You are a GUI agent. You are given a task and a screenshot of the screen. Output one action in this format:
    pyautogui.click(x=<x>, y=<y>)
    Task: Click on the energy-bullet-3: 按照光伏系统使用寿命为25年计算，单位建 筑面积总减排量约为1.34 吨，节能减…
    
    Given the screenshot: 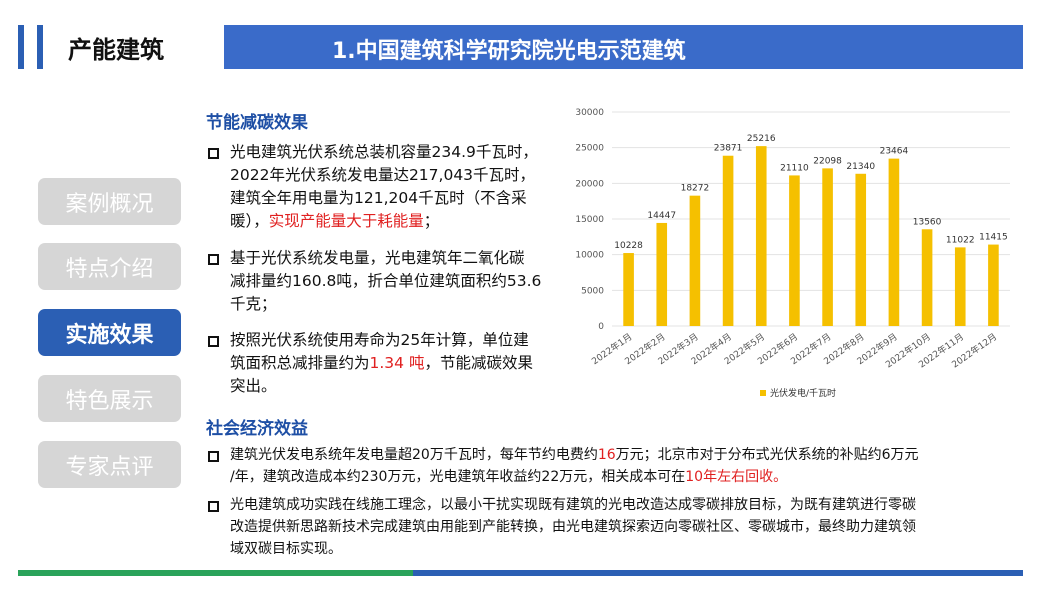 What is the action you would take?
    pyautogui.click(x=381, y=363)
    